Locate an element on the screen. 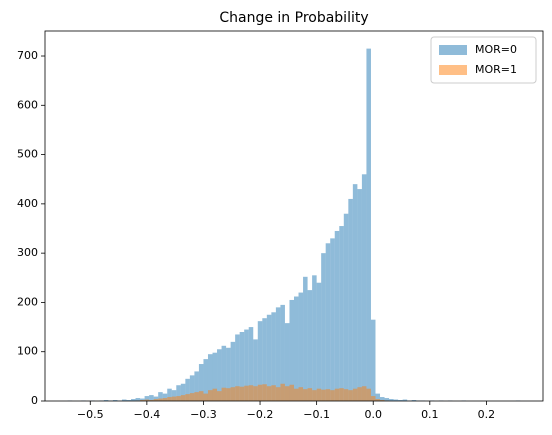 This screenshot has width=552, height=435. y-tick-label: 0 is located at coordinates (34, 400).